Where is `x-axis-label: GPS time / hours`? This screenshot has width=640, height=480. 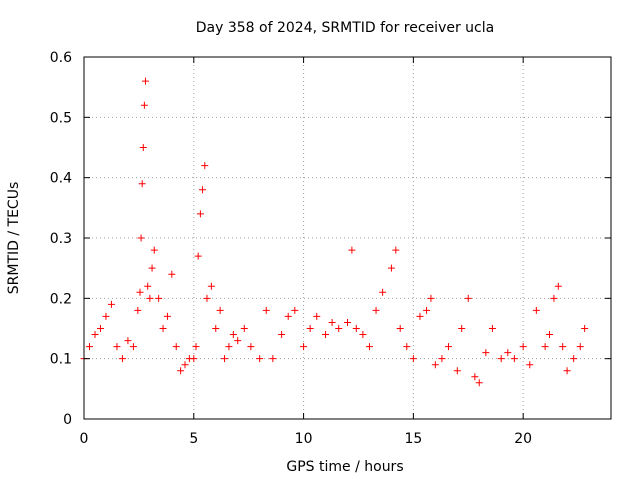
x-axis-label: GPS time / hours is located at coordinates (344, 467).